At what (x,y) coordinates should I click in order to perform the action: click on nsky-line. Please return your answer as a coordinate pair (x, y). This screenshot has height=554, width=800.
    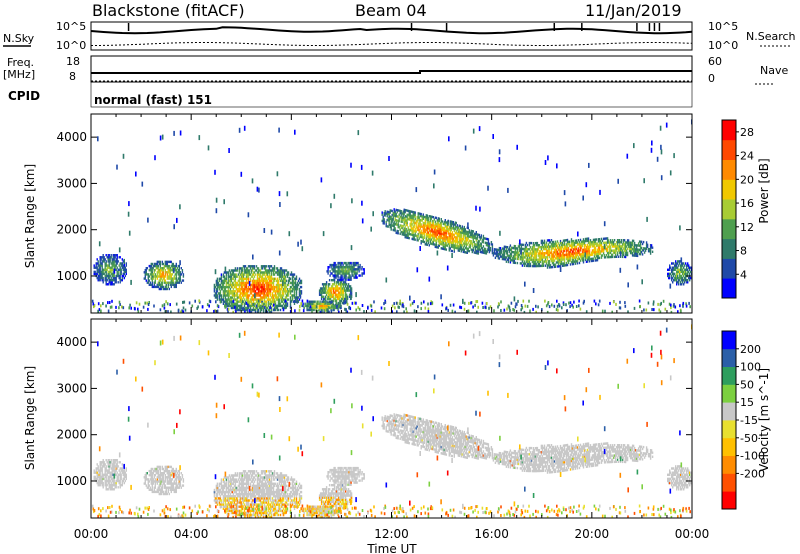
    Looking at the image, I should click on (391, 30).